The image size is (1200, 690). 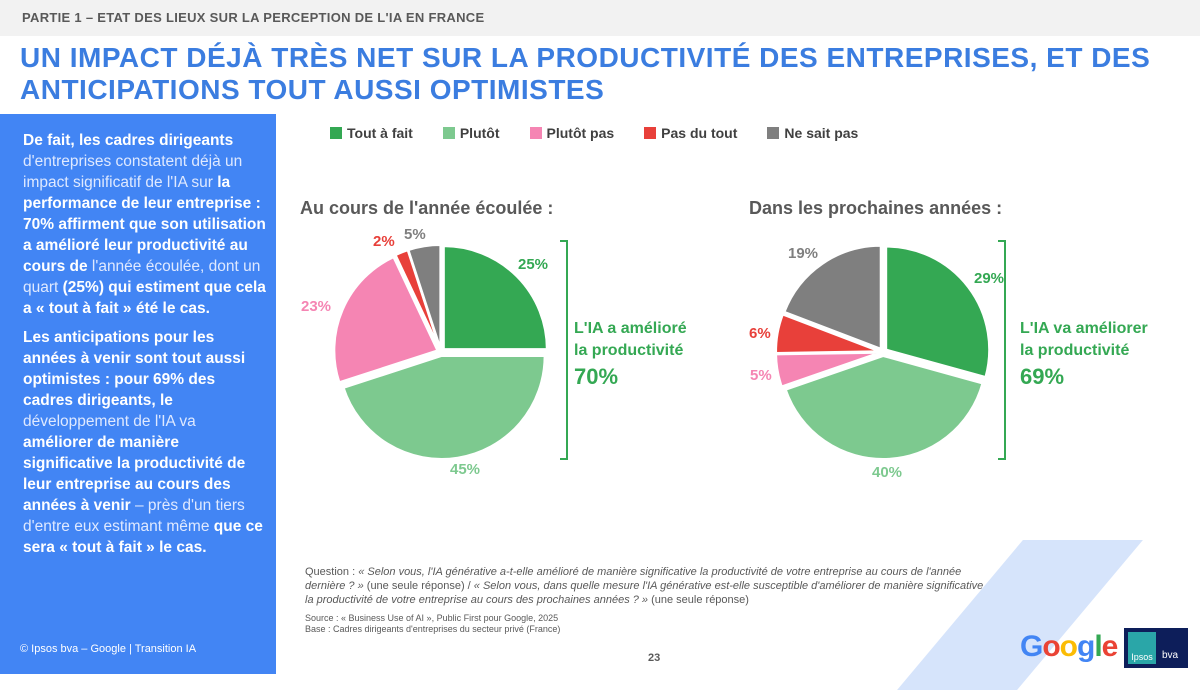 What do you see at coordinates (109, 421) in the screenshot?
I see `text-light: développement de l'IA va` at bounding box center [109, 421].